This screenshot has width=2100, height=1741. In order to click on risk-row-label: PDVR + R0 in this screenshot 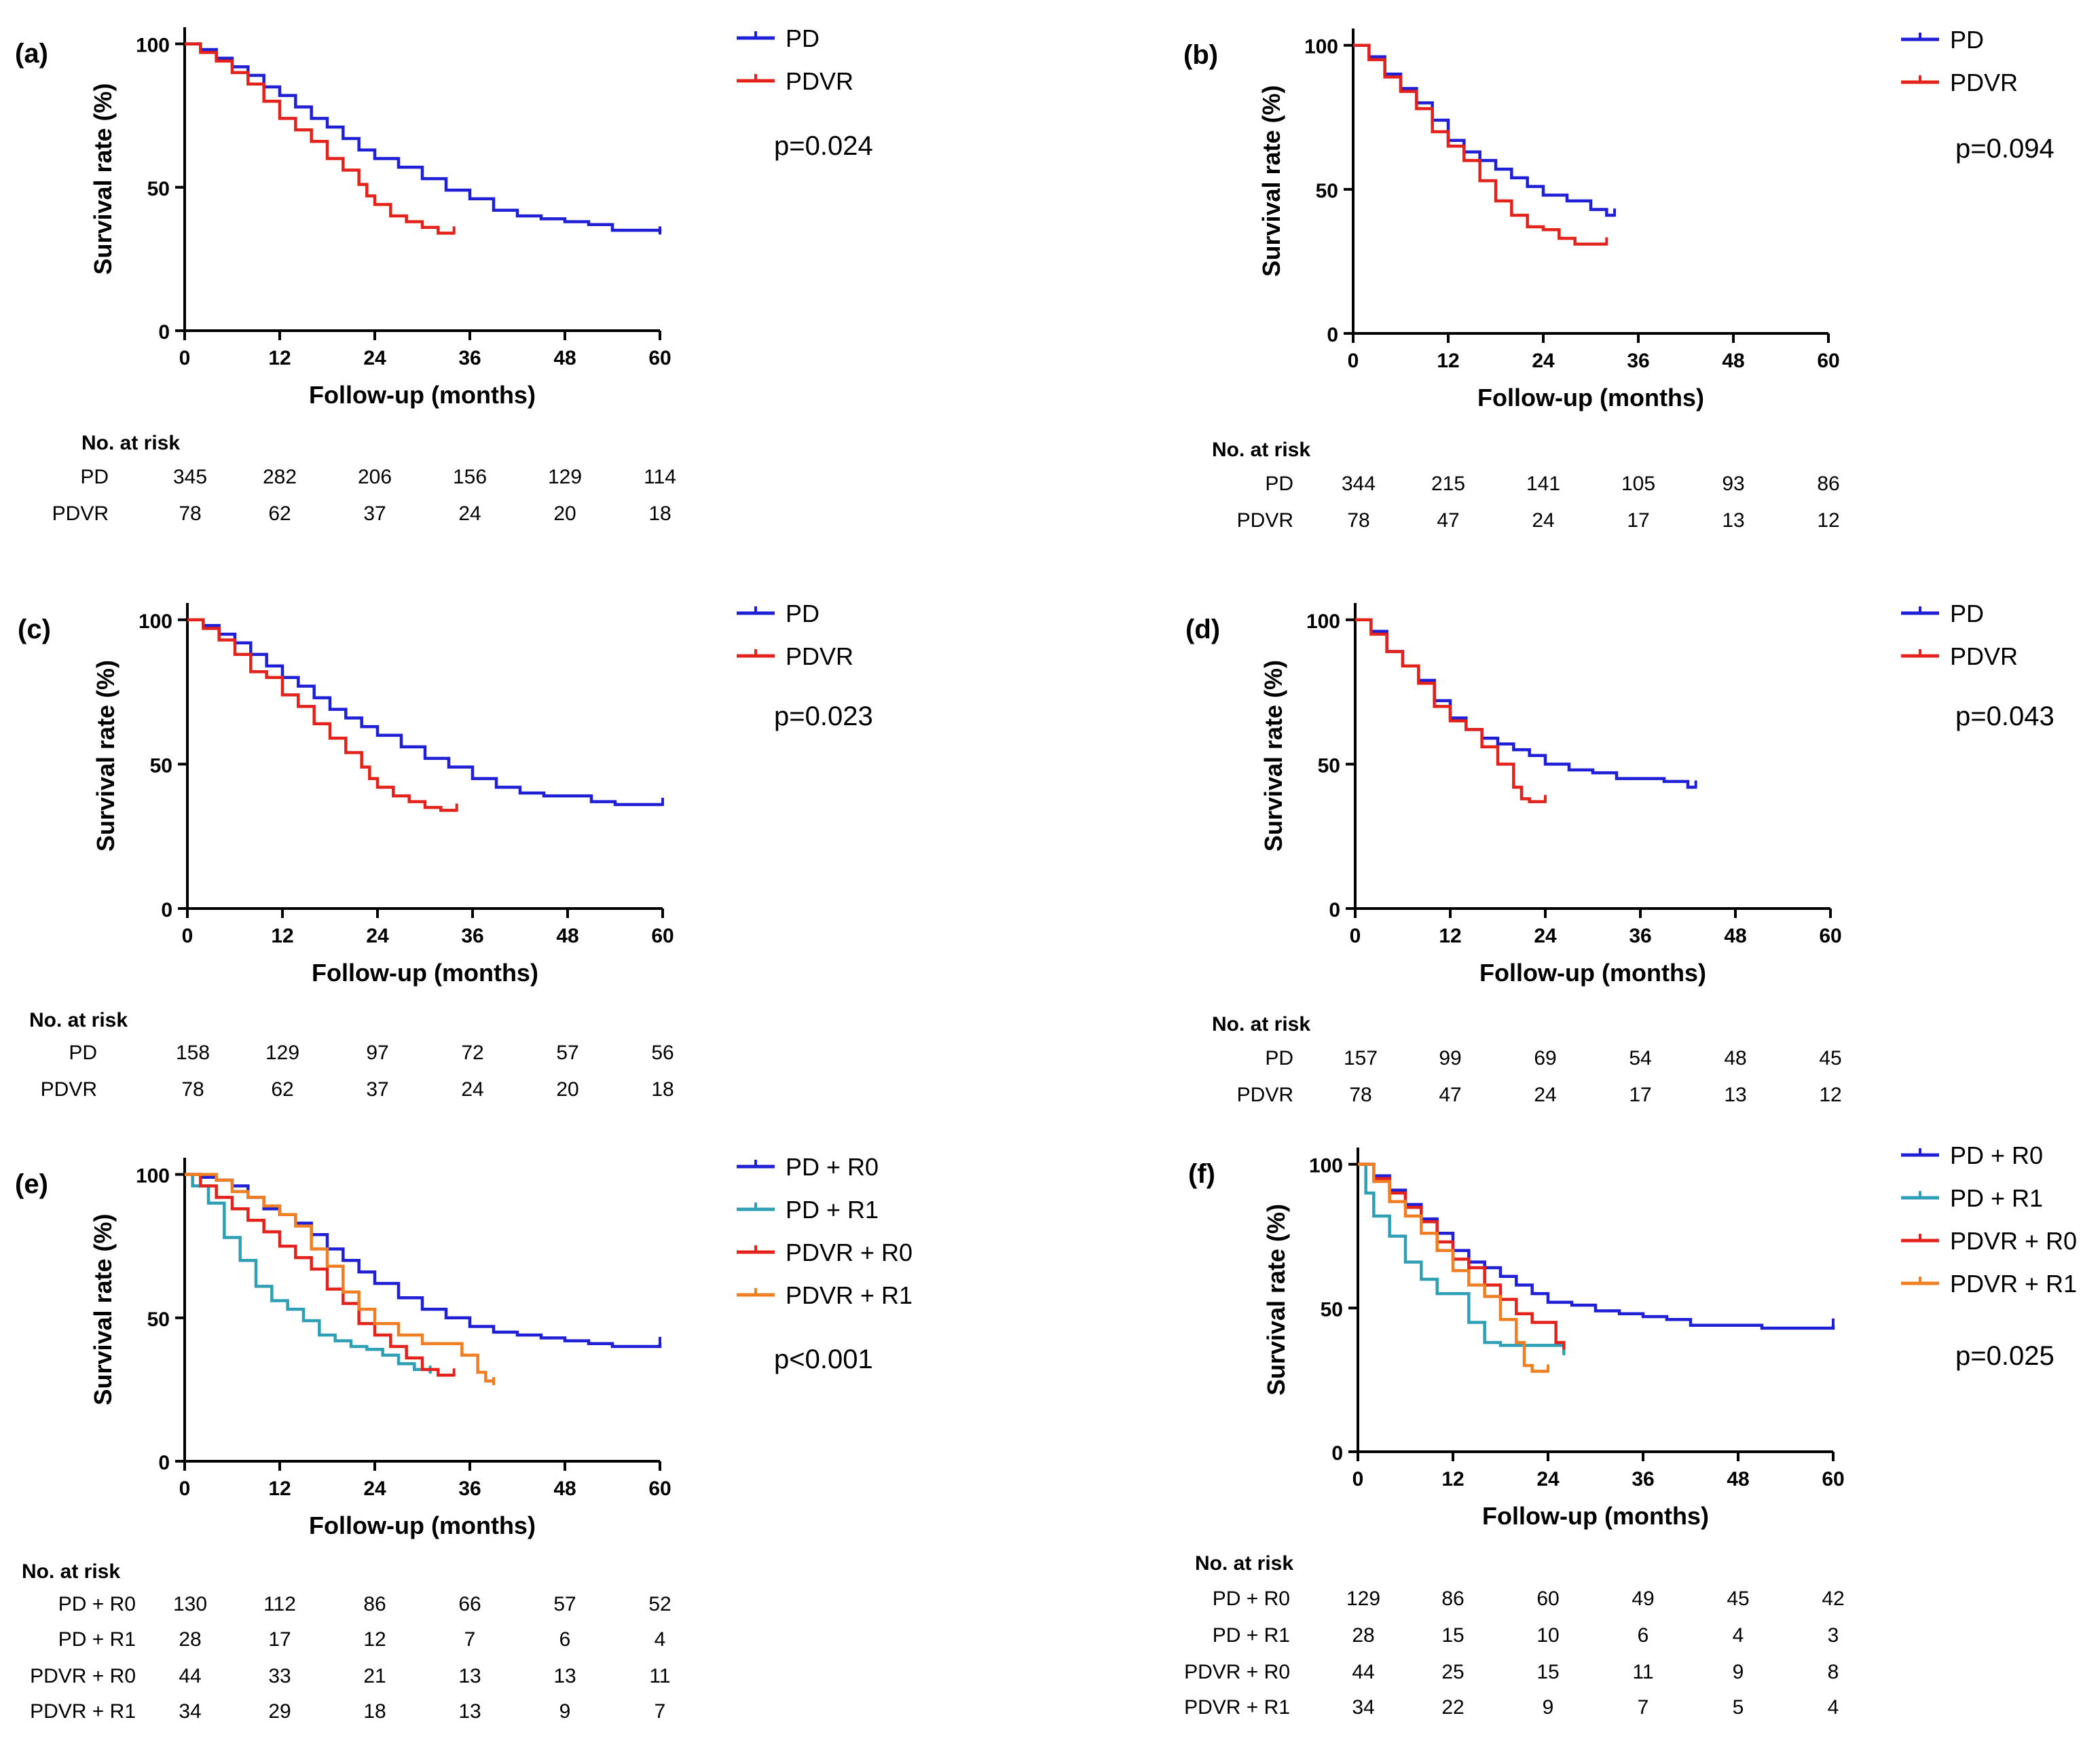, I will do `click(83, 1676)`.